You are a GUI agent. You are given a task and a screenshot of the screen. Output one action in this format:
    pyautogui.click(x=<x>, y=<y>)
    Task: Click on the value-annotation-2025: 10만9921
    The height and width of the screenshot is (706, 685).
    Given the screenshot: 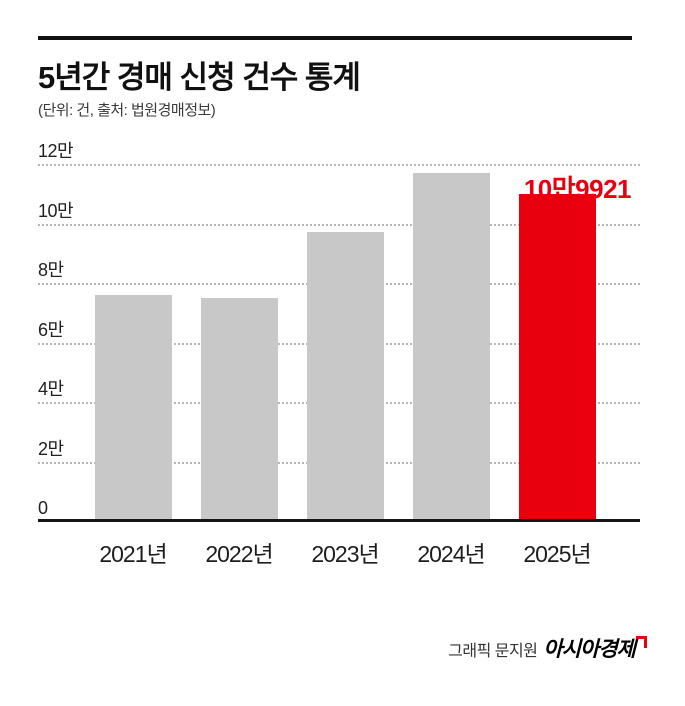 What is the action you would take?
    pyautogui.click(x=577, y=189)
    